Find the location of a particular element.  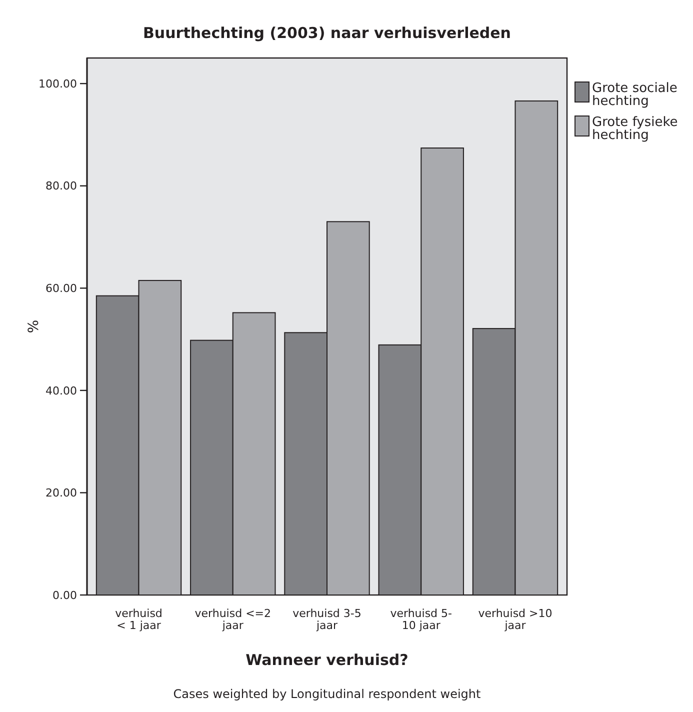

legend-label: Grote fysieke hechting is located at coordinates (635, 129).